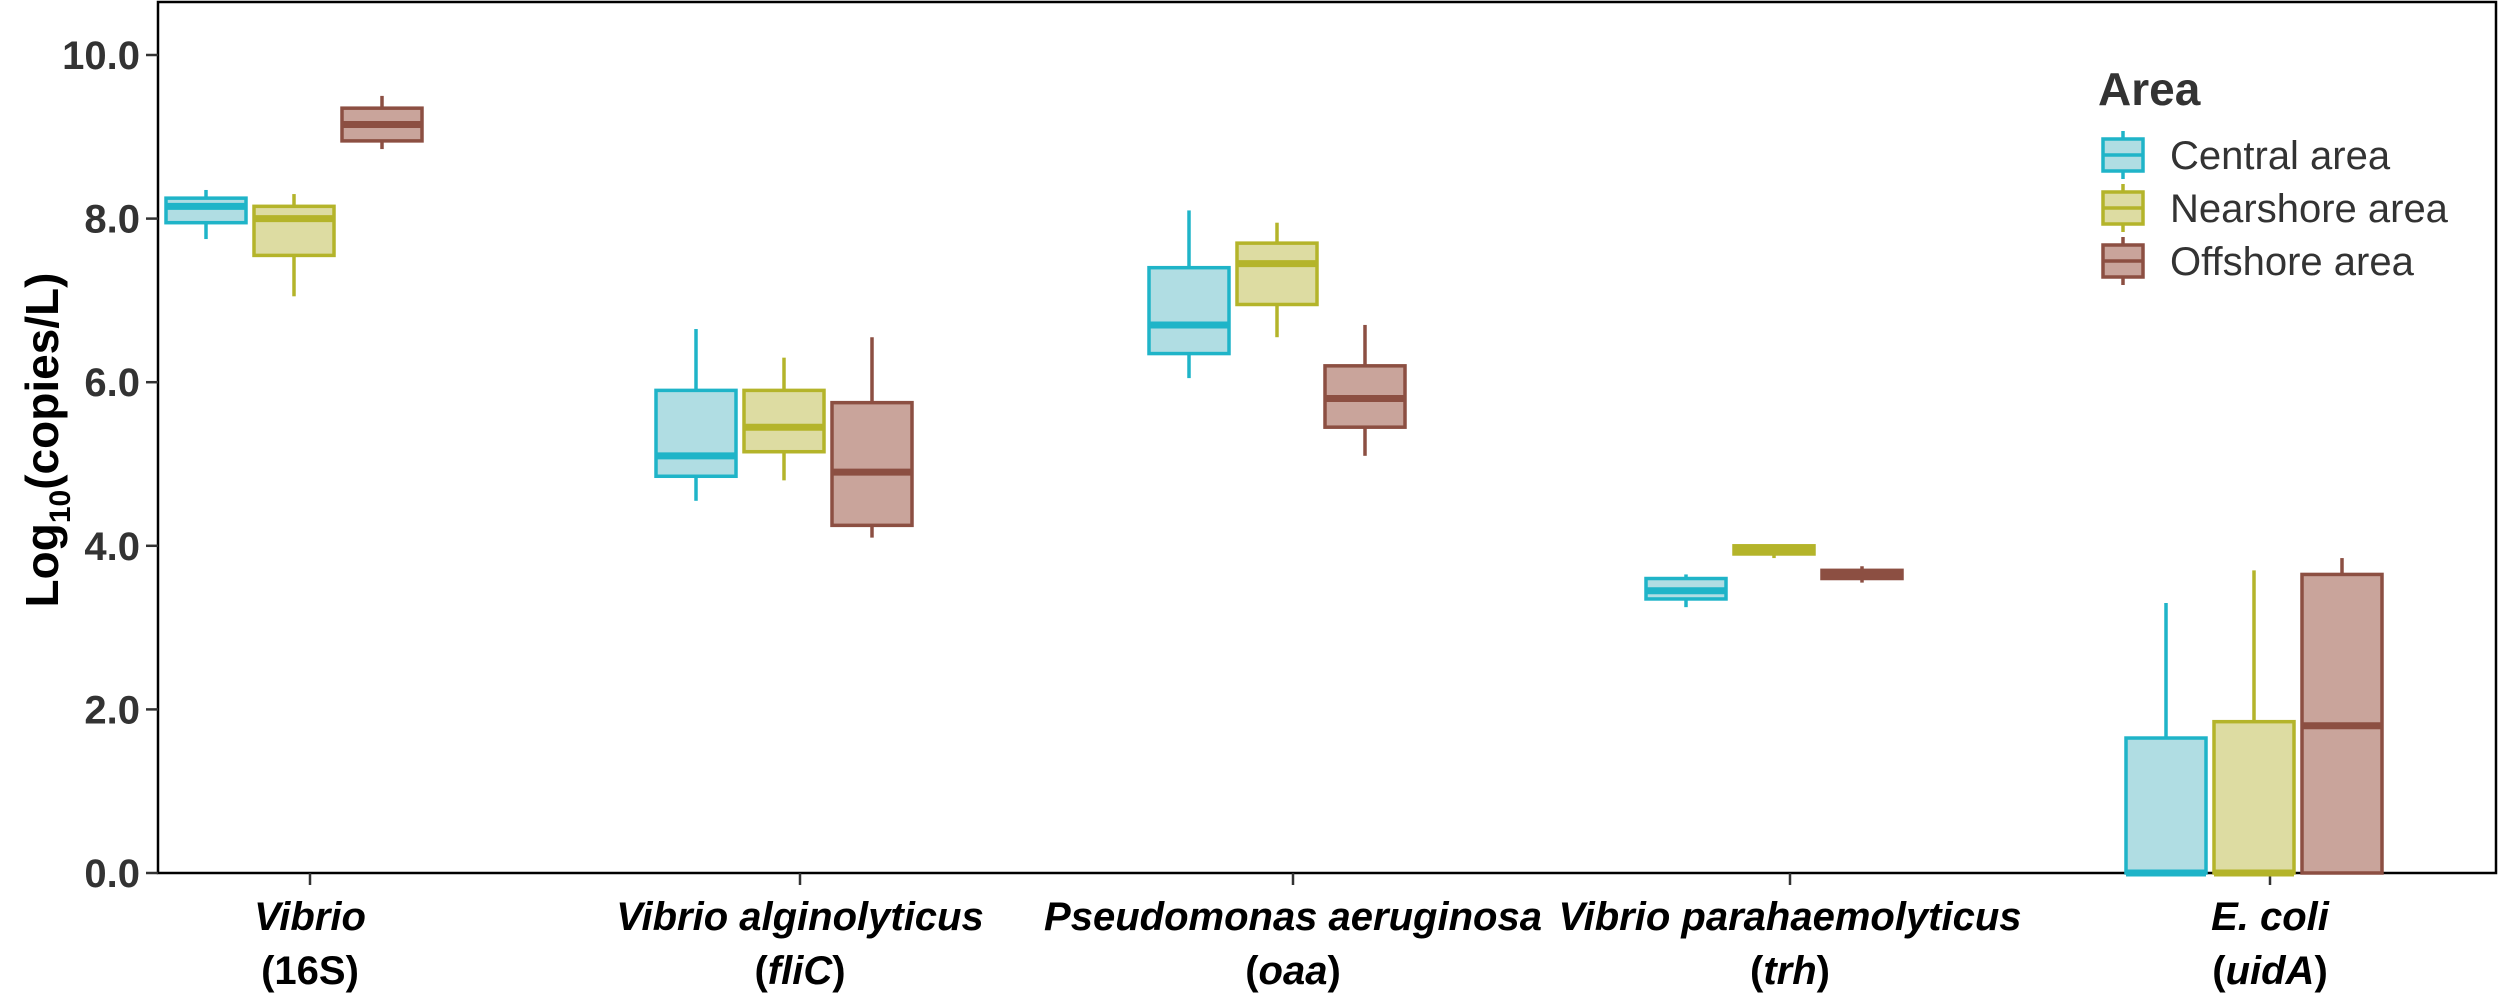 Image resolution: width=2500 pixels, height=996 pixels. Describe the element at coordinates (112, 710) in the screenshot. I see `y-tick-label: 2.0` at that location.